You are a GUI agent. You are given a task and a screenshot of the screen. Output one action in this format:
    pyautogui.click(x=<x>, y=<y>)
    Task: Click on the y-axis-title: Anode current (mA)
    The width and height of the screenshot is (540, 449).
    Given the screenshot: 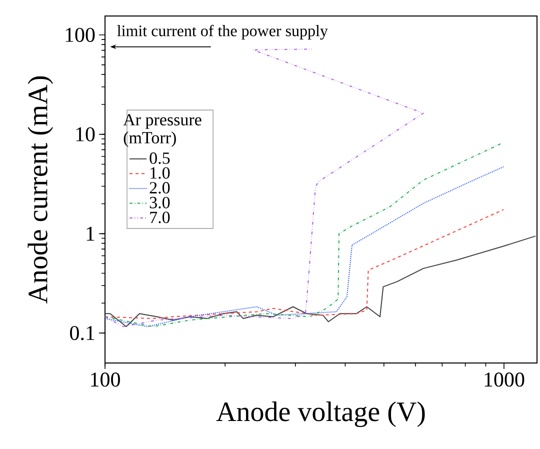 What is the action you would take?
    pyautogui.click(x=41, y=190)
    